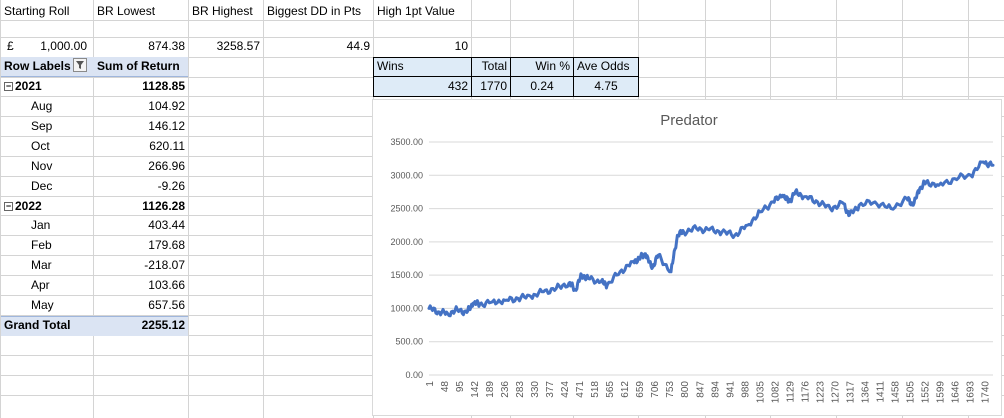 Image resolution: width=1004 pixels, height=418 pixels. What do you see at coordinates (166, 106) in the screenshot?
I see `pivot-month-value: 104.92` at bounding box center [166, 106].